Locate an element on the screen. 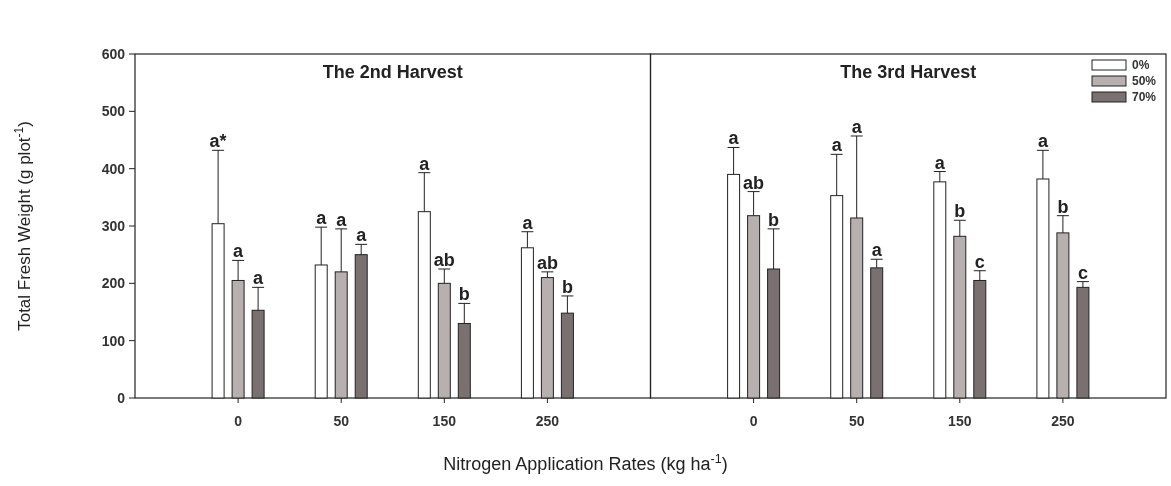 The image size is (1171, 486). text: The 3rd Harvest is located at coordinates (908, 72).